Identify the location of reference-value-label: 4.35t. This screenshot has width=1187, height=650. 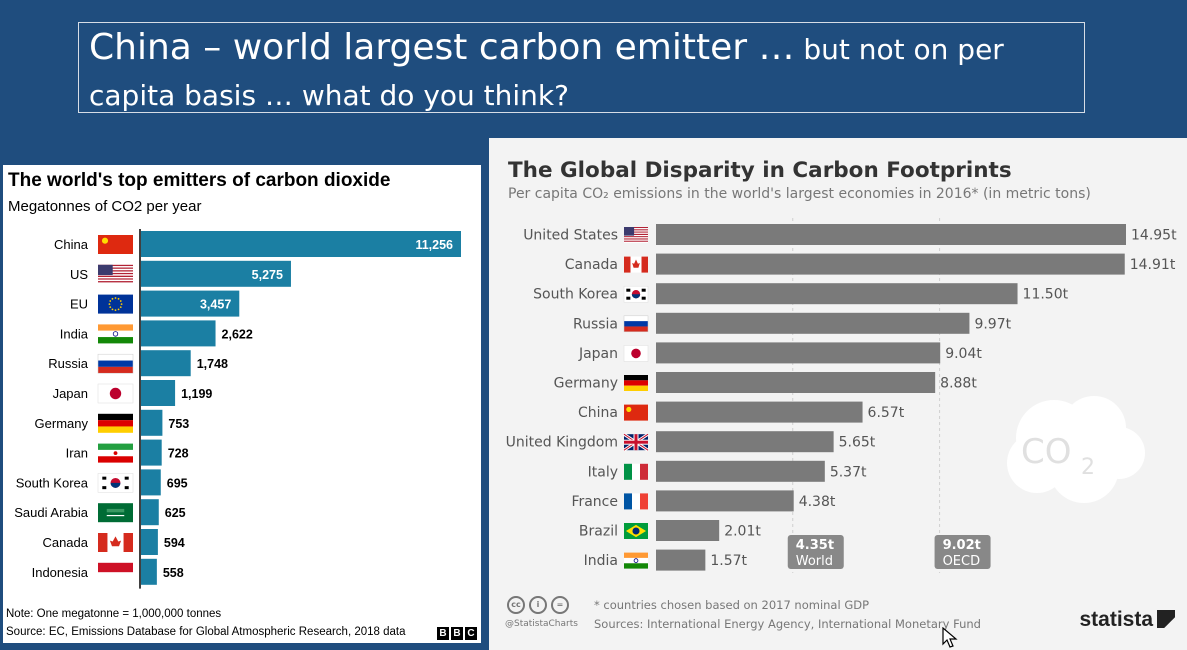
(815, 545).